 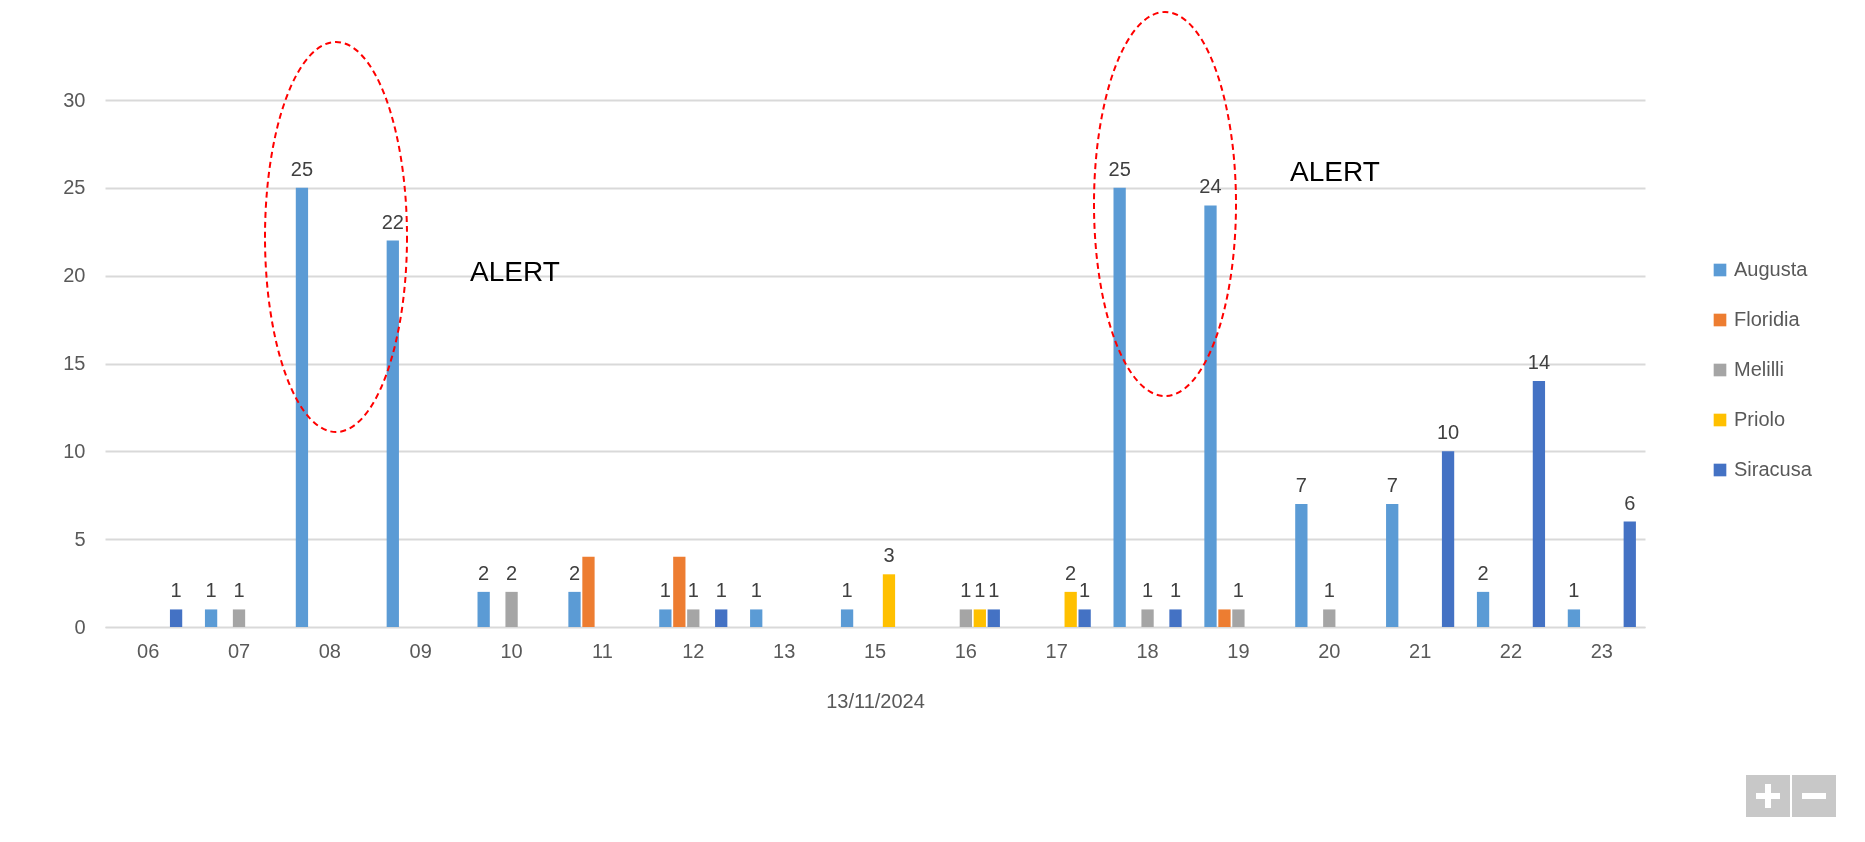 I want to click on legend-label: Siracusa, so click(x=1773, y=469).